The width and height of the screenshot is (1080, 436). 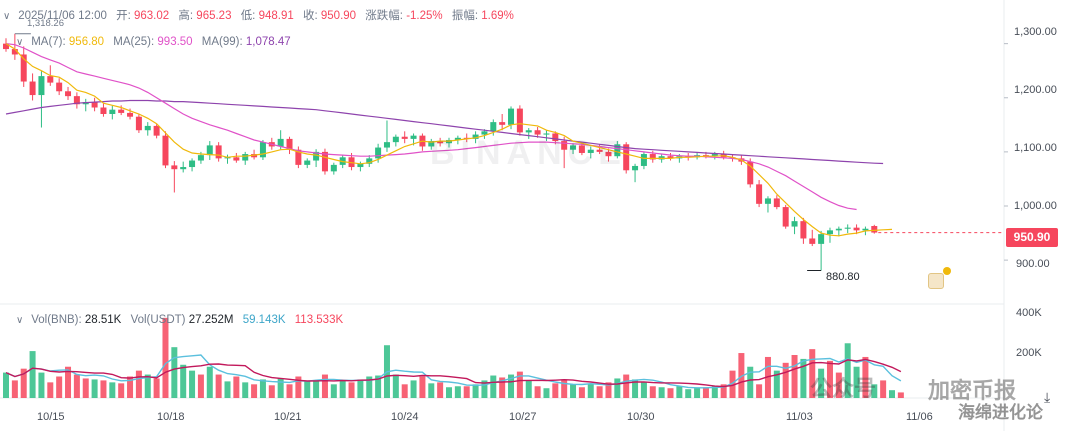 I want to click on amplitude-value: 1.69%, so click(x=497, y=16).